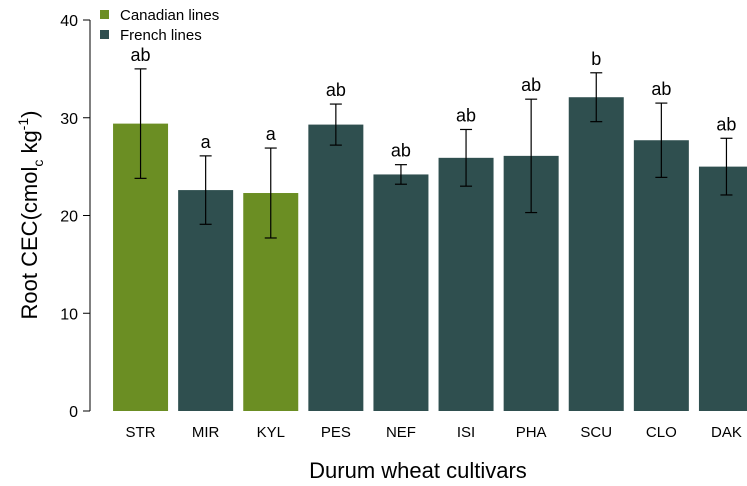 This screenshot has height=486, width=747. What do you see at coordinates (336, 432) in the screenshot?
I see `x-tick-label: PES` at bounding box center [336, 432].